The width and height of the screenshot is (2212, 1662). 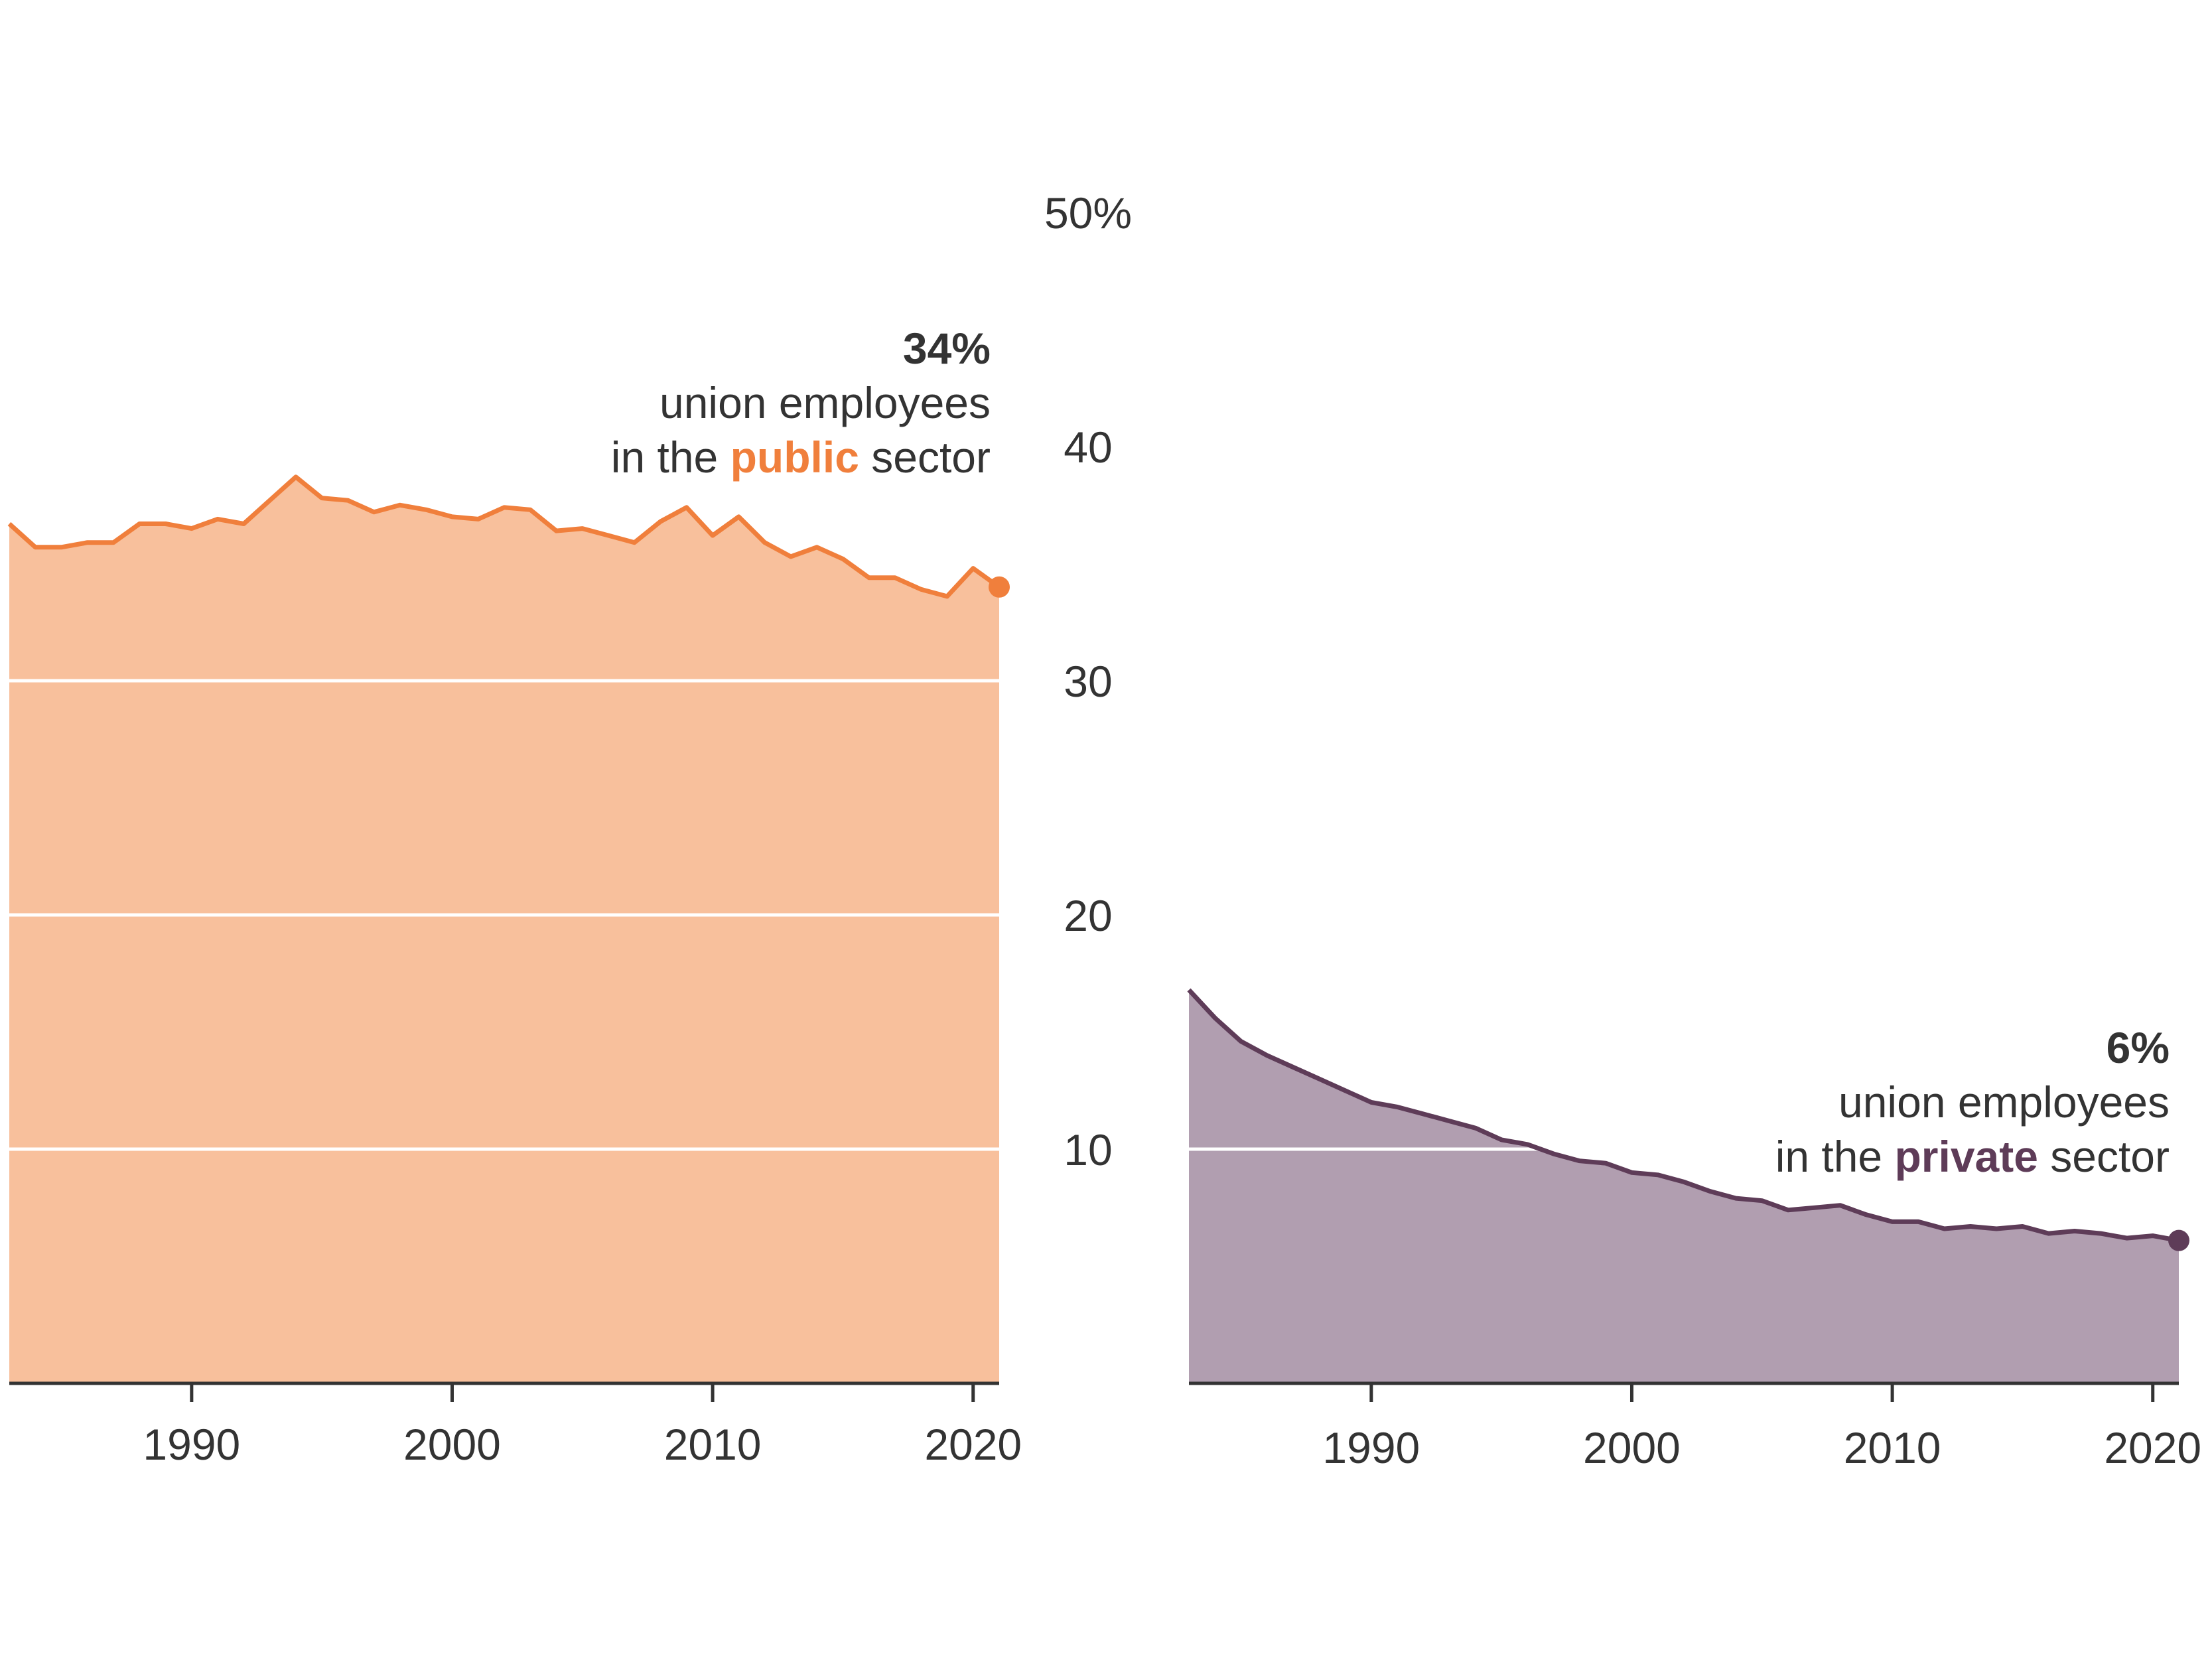 What do you see at coordinates (1835, 1156) in the screenshot?
I see `private-annotation-line2-before: in the` at bounding box center [1835, 1156].